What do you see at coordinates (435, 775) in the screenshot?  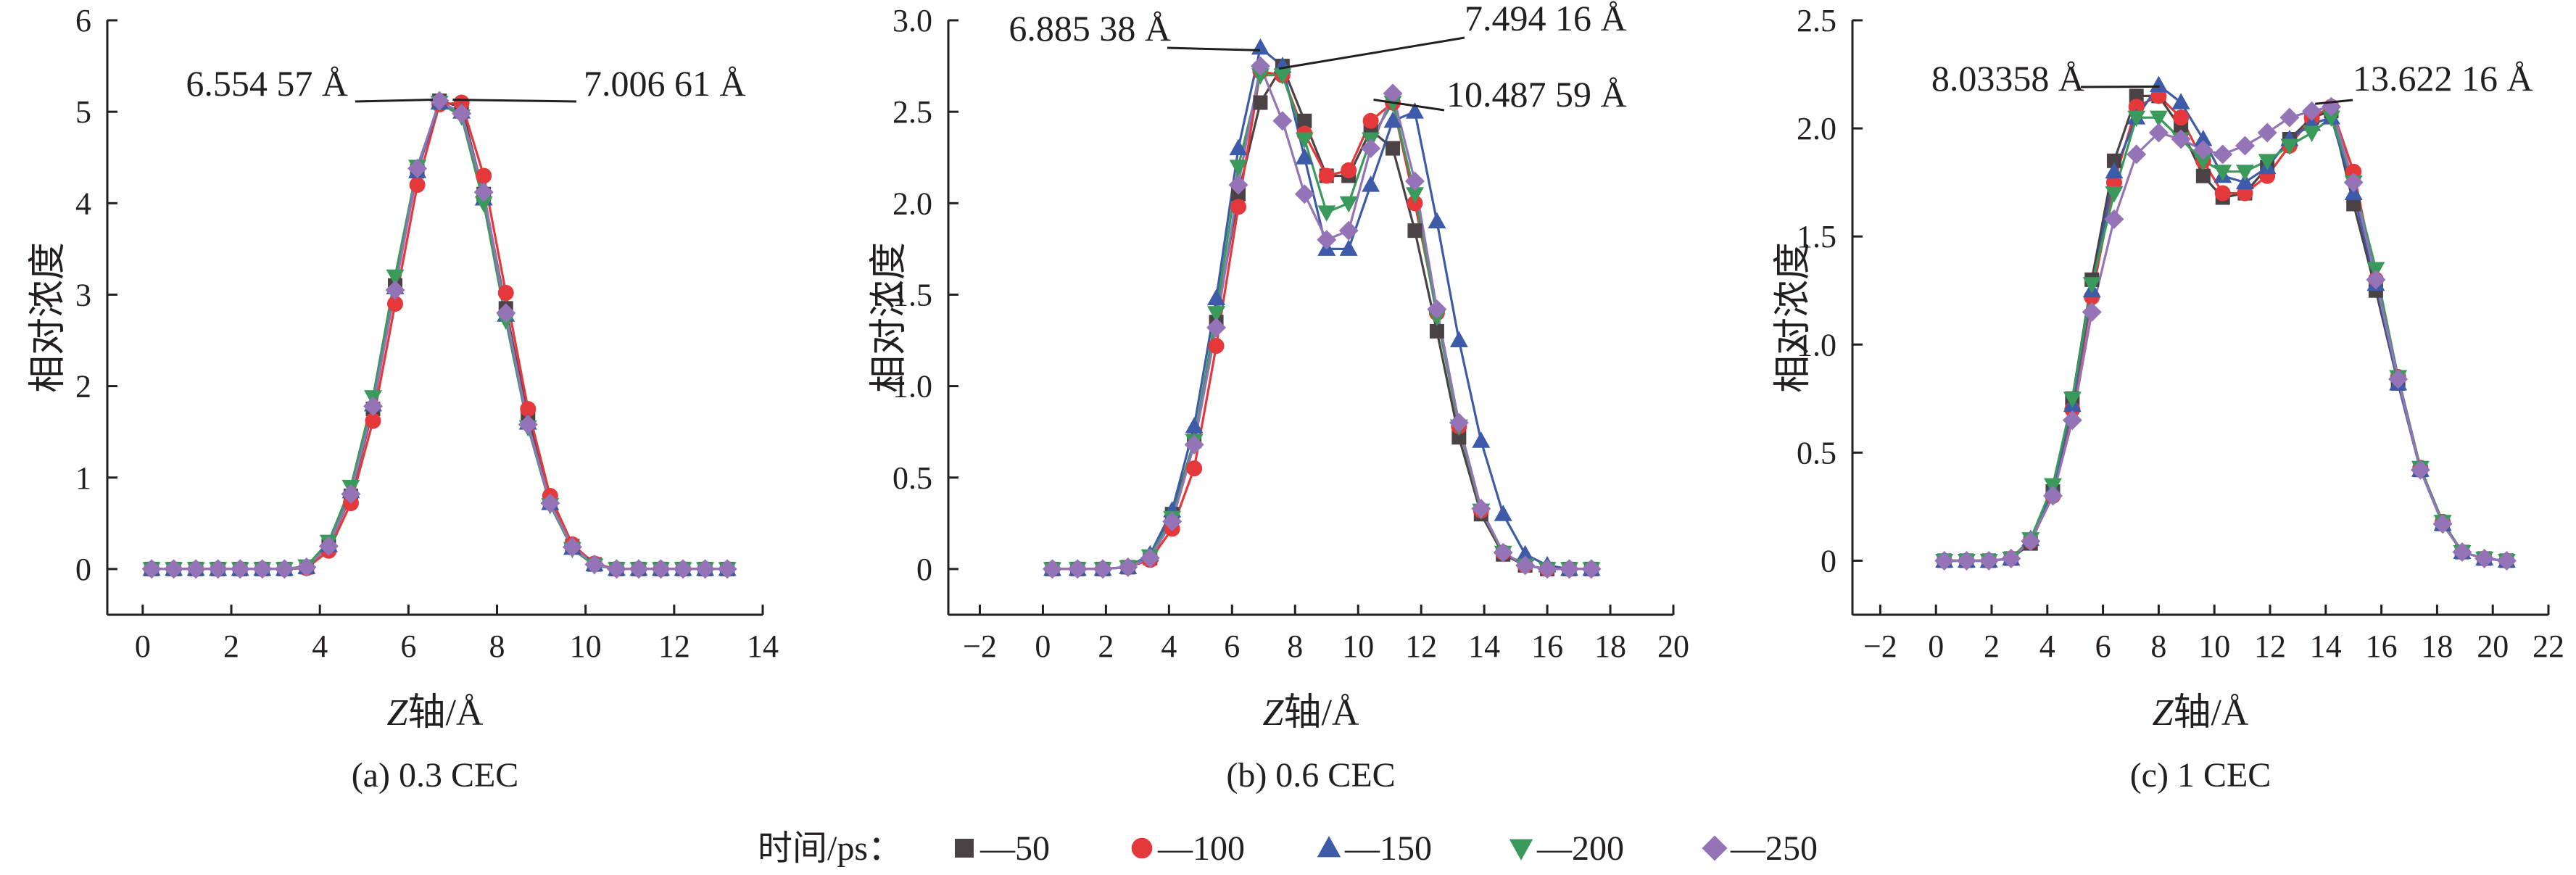 I see `panel-caption: (a) 0.3 CEC` at bounding box center [435, 775].